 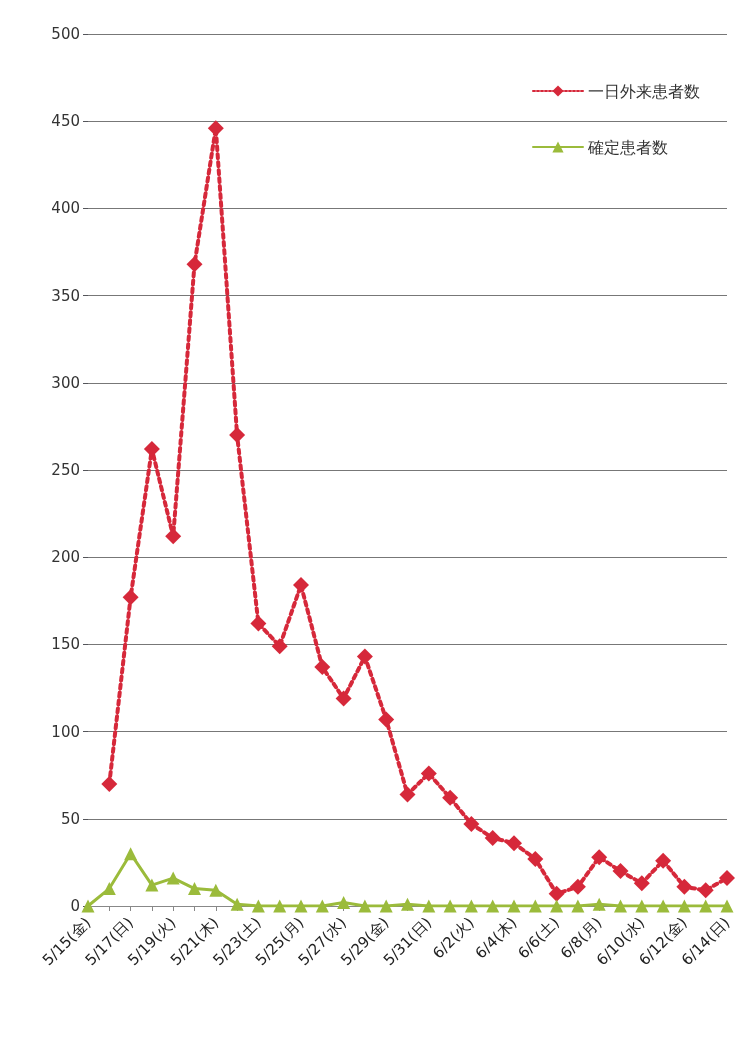 I want to click on y-tick-label: 450, so click(x=65, y=121).